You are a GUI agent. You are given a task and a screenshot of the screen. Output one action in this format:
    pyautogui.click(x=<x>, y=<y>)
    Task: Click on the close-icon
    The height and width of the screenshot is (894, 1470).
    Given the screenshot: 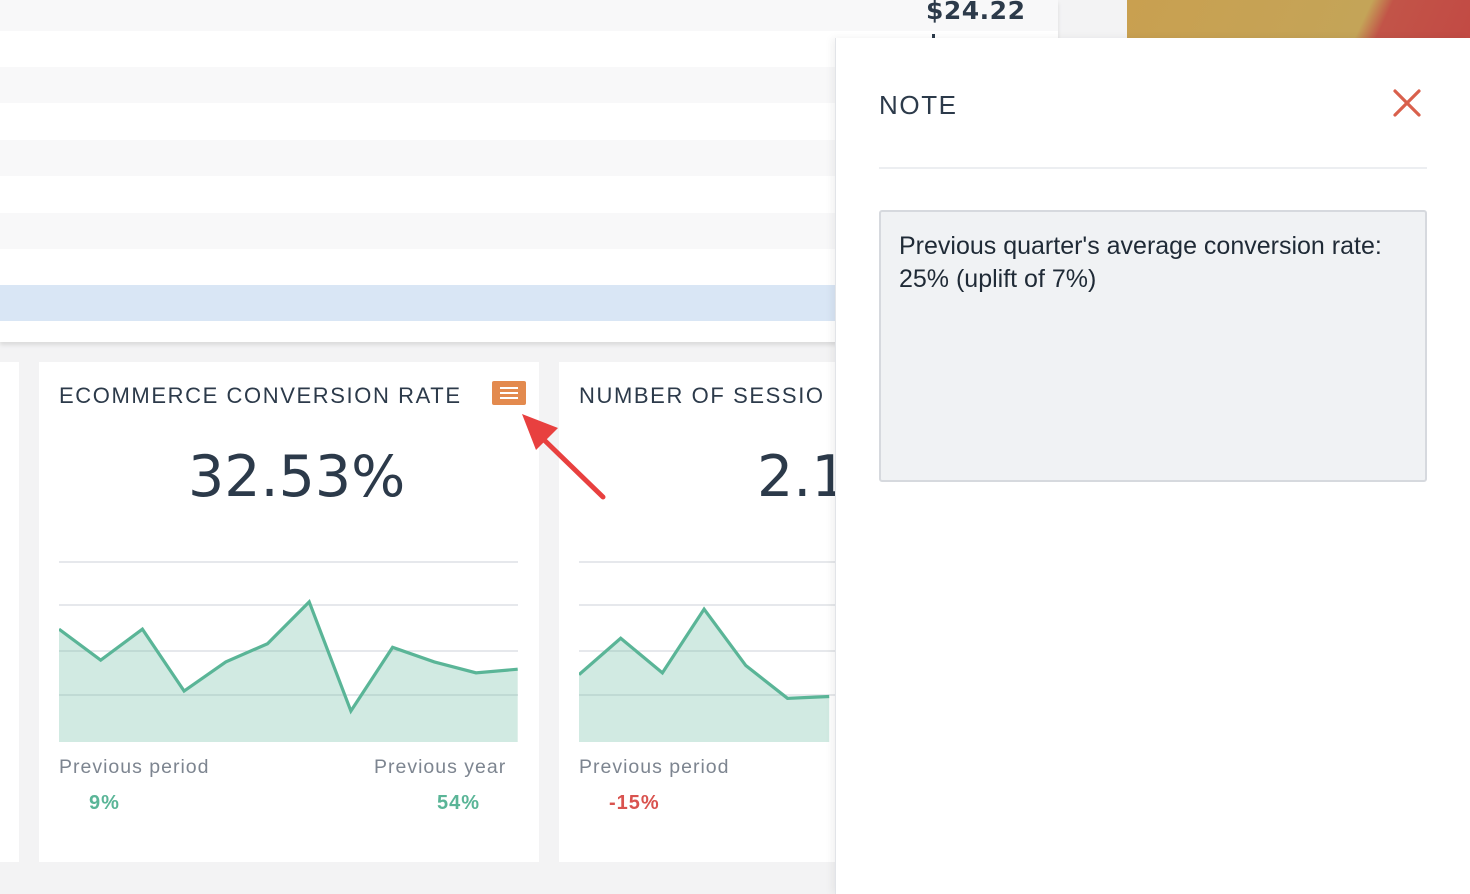 What is the action you would take?
    pyautogui.click(x=1407, y=103)
    